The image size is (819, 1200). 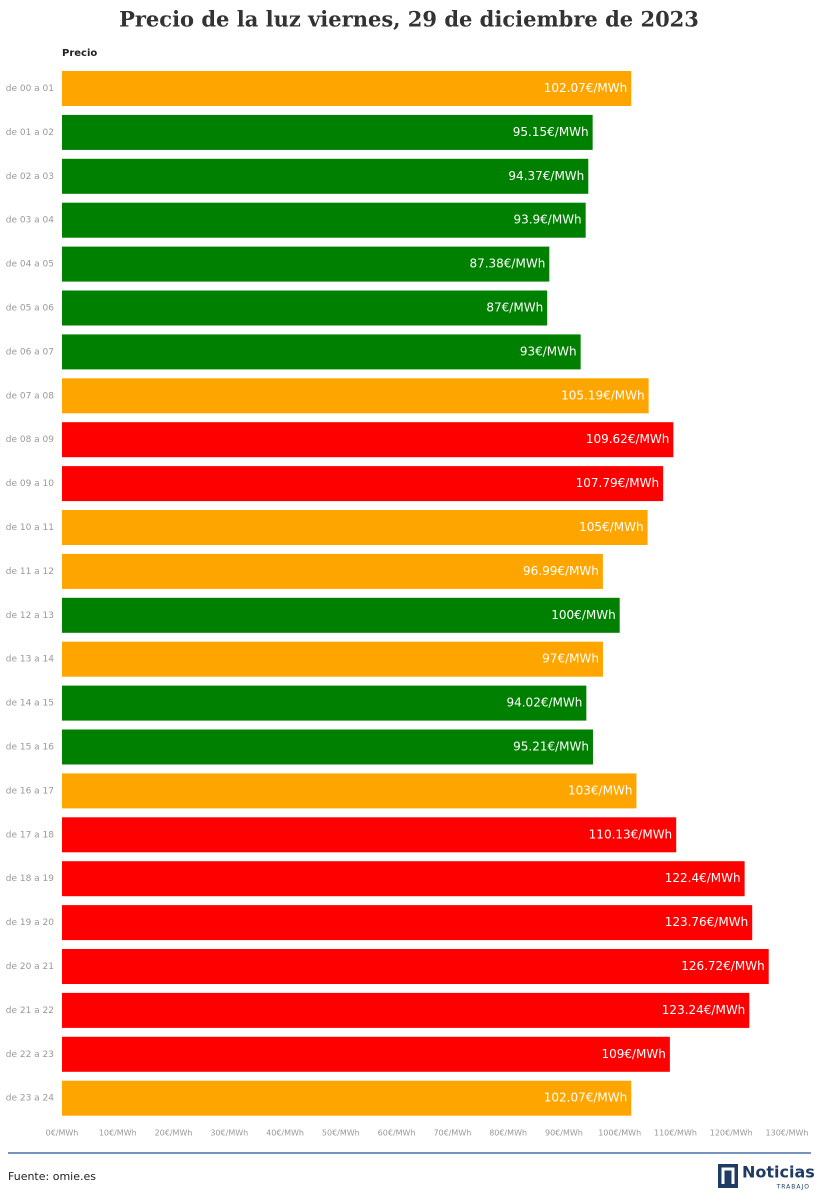 What do you see at coordinates (544, 703) in the screenshot?
I see `value-label: 94.02€/MWh` at bounding box center [544, 703].